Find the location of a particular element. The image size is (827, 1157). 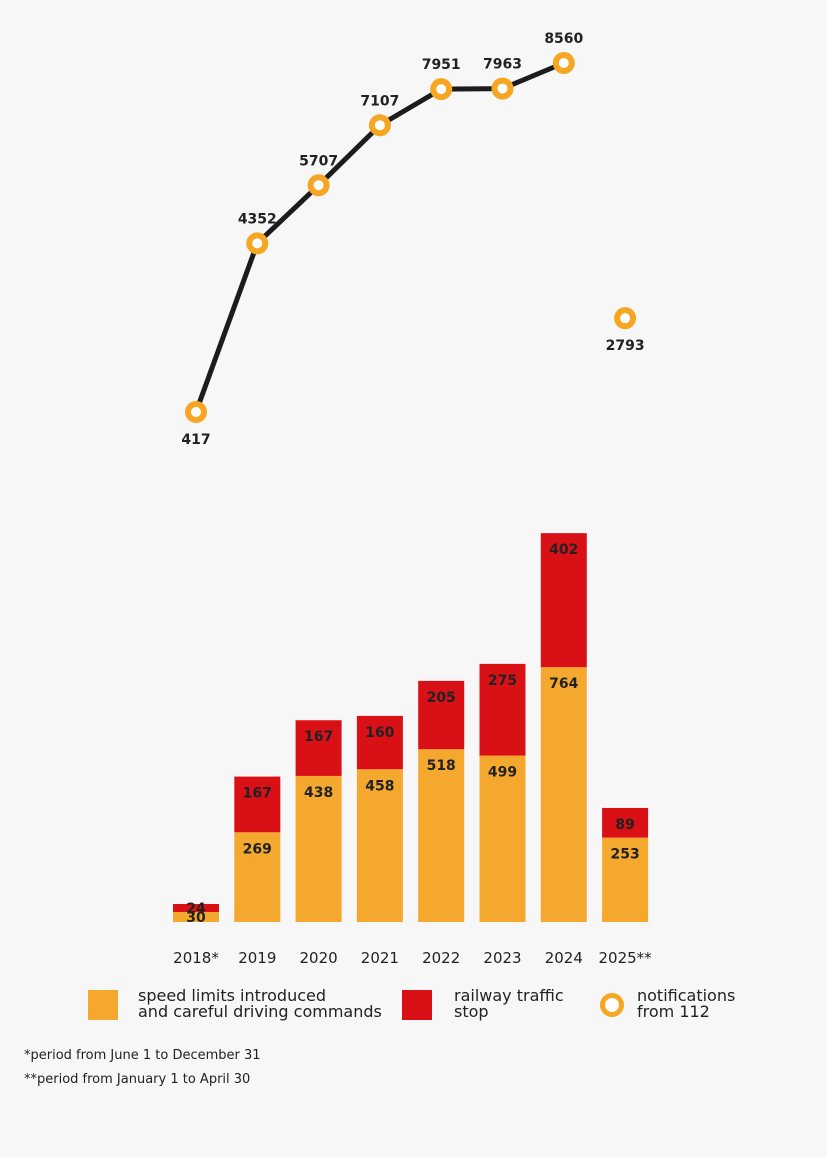

value-label-notifications-1: 4352 is located at coordinates (257, 219).